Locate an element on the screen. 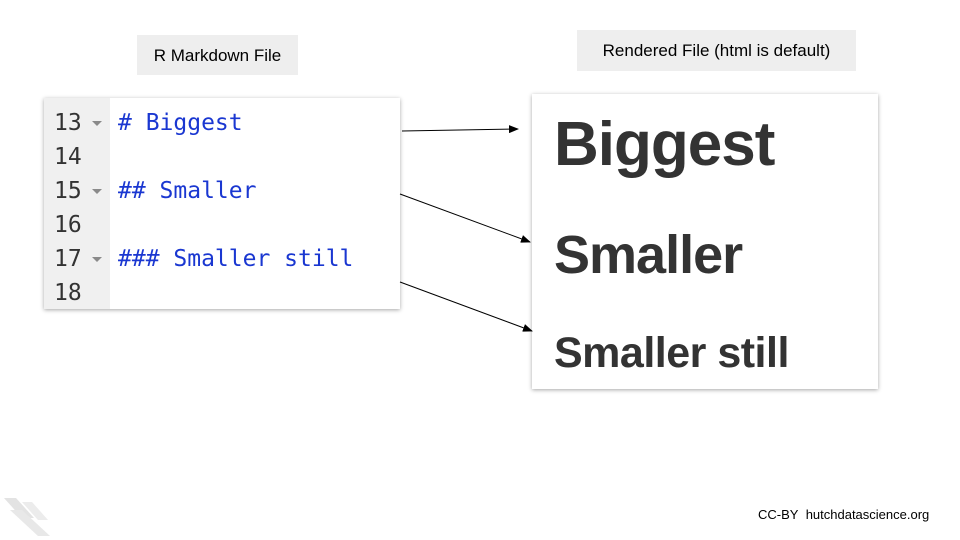 This screenshot has height=540, width=960. arrow-h3 is located at coordinates (466, 306).